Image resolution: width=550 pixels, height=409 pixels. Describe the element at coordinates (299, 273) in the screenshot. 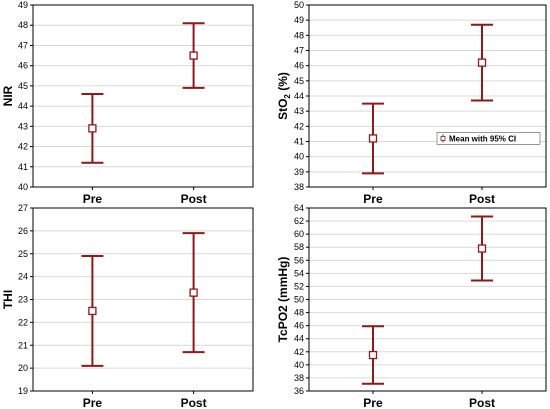

I see `y-tick-label: 54` at that location.